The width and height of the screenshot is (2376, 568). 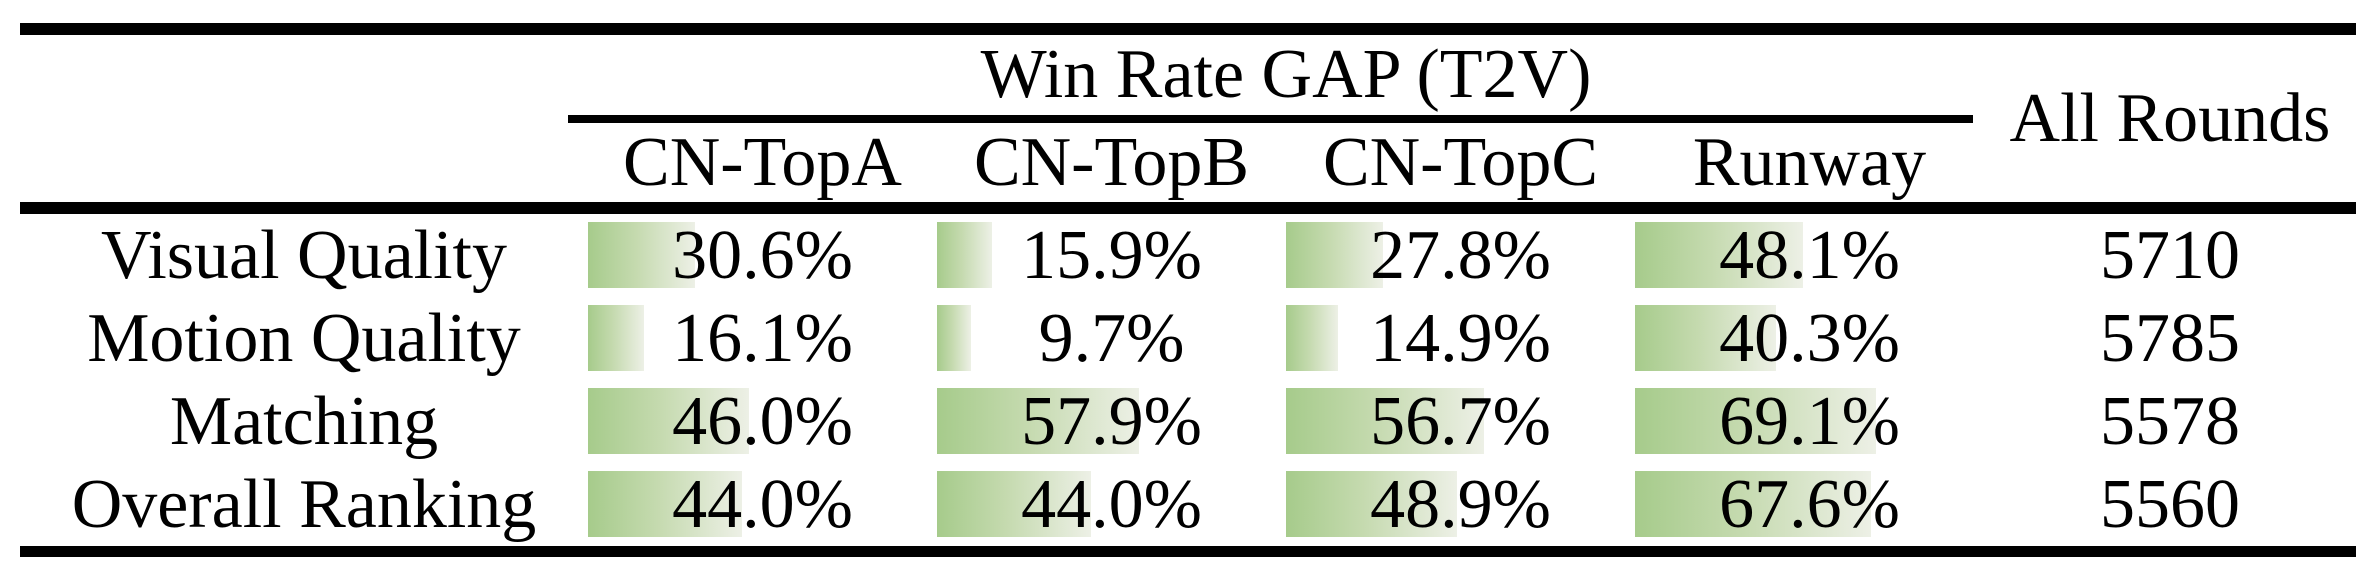 I want to click on bottom-rule, so click(x=1188, y=551).